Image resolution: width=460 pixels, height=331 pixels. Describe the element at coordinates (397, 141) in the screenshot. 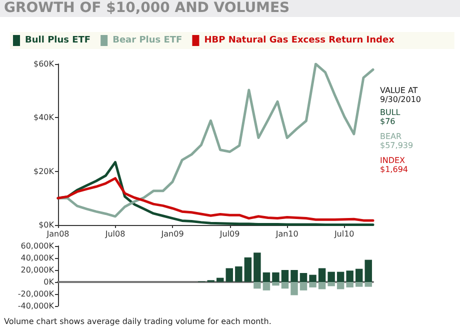

I see `text: BEAR $57,939` at that location.